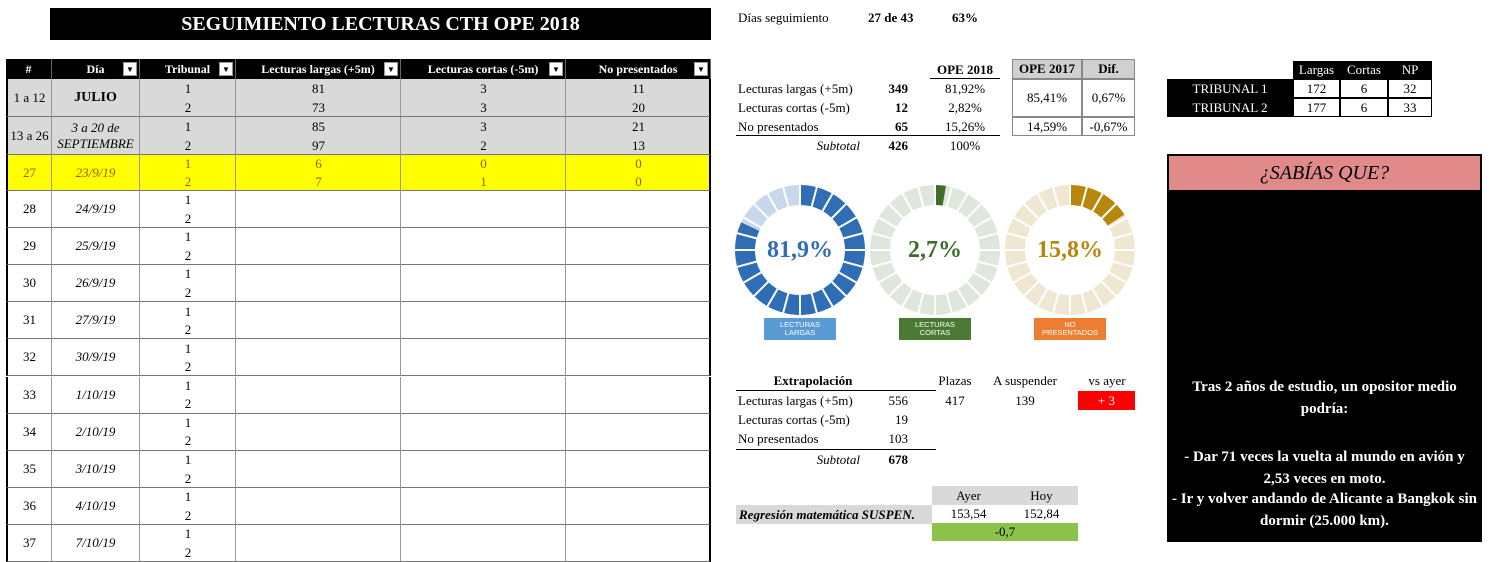 The image size is (1489, 562). What do you see at coordinates (795, 400) in the screenshot?
I see `extrapolation-cell: Lecturas largas (+5m)` at bounding box center [795, 400].